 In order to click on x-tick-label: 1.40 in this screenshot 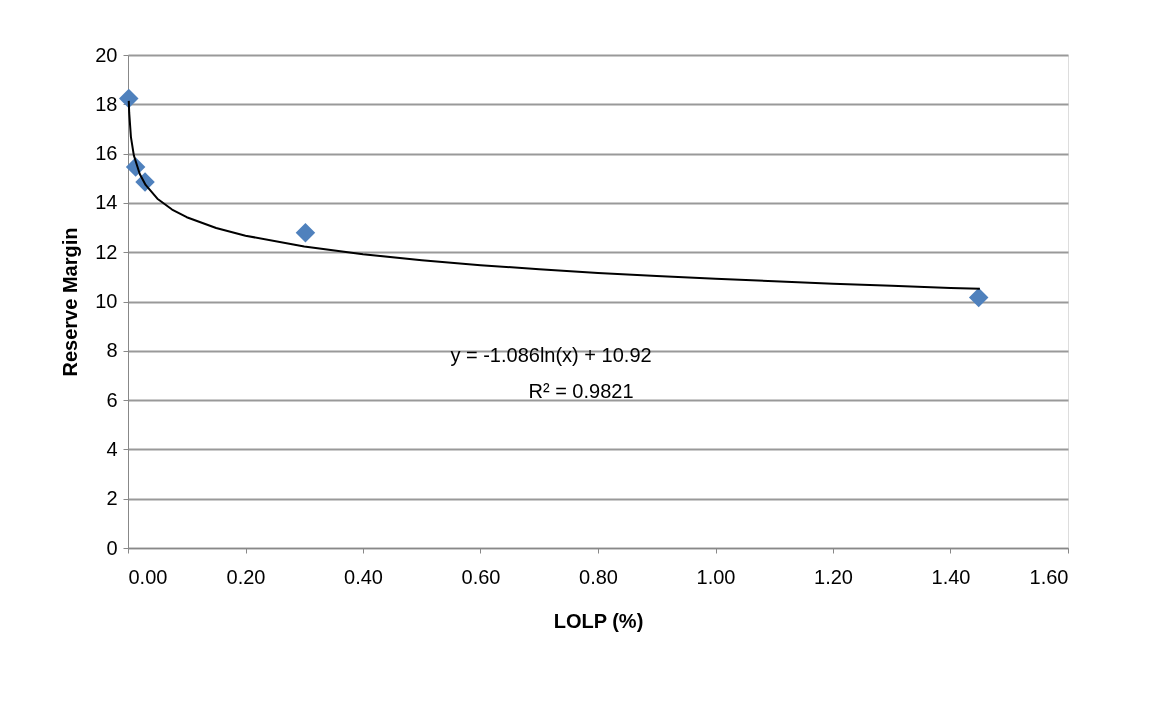, I will do `click(951, 576)`.